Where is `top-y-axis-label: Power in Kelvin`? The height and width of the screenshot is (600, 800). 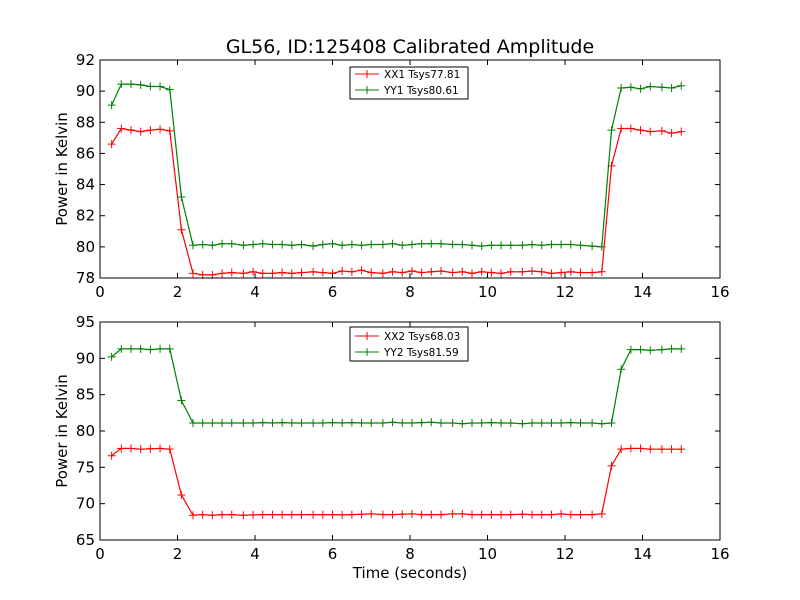 top-y-axis-label: Power in Kelvin is located at coordinates (62, 169).